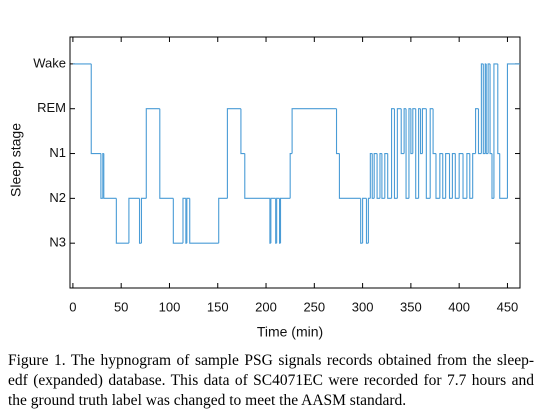  What do you see at coordinates (51, 107) in the screenshot?
I see `y-tick-label: REM` at bounding box center [51, 107].